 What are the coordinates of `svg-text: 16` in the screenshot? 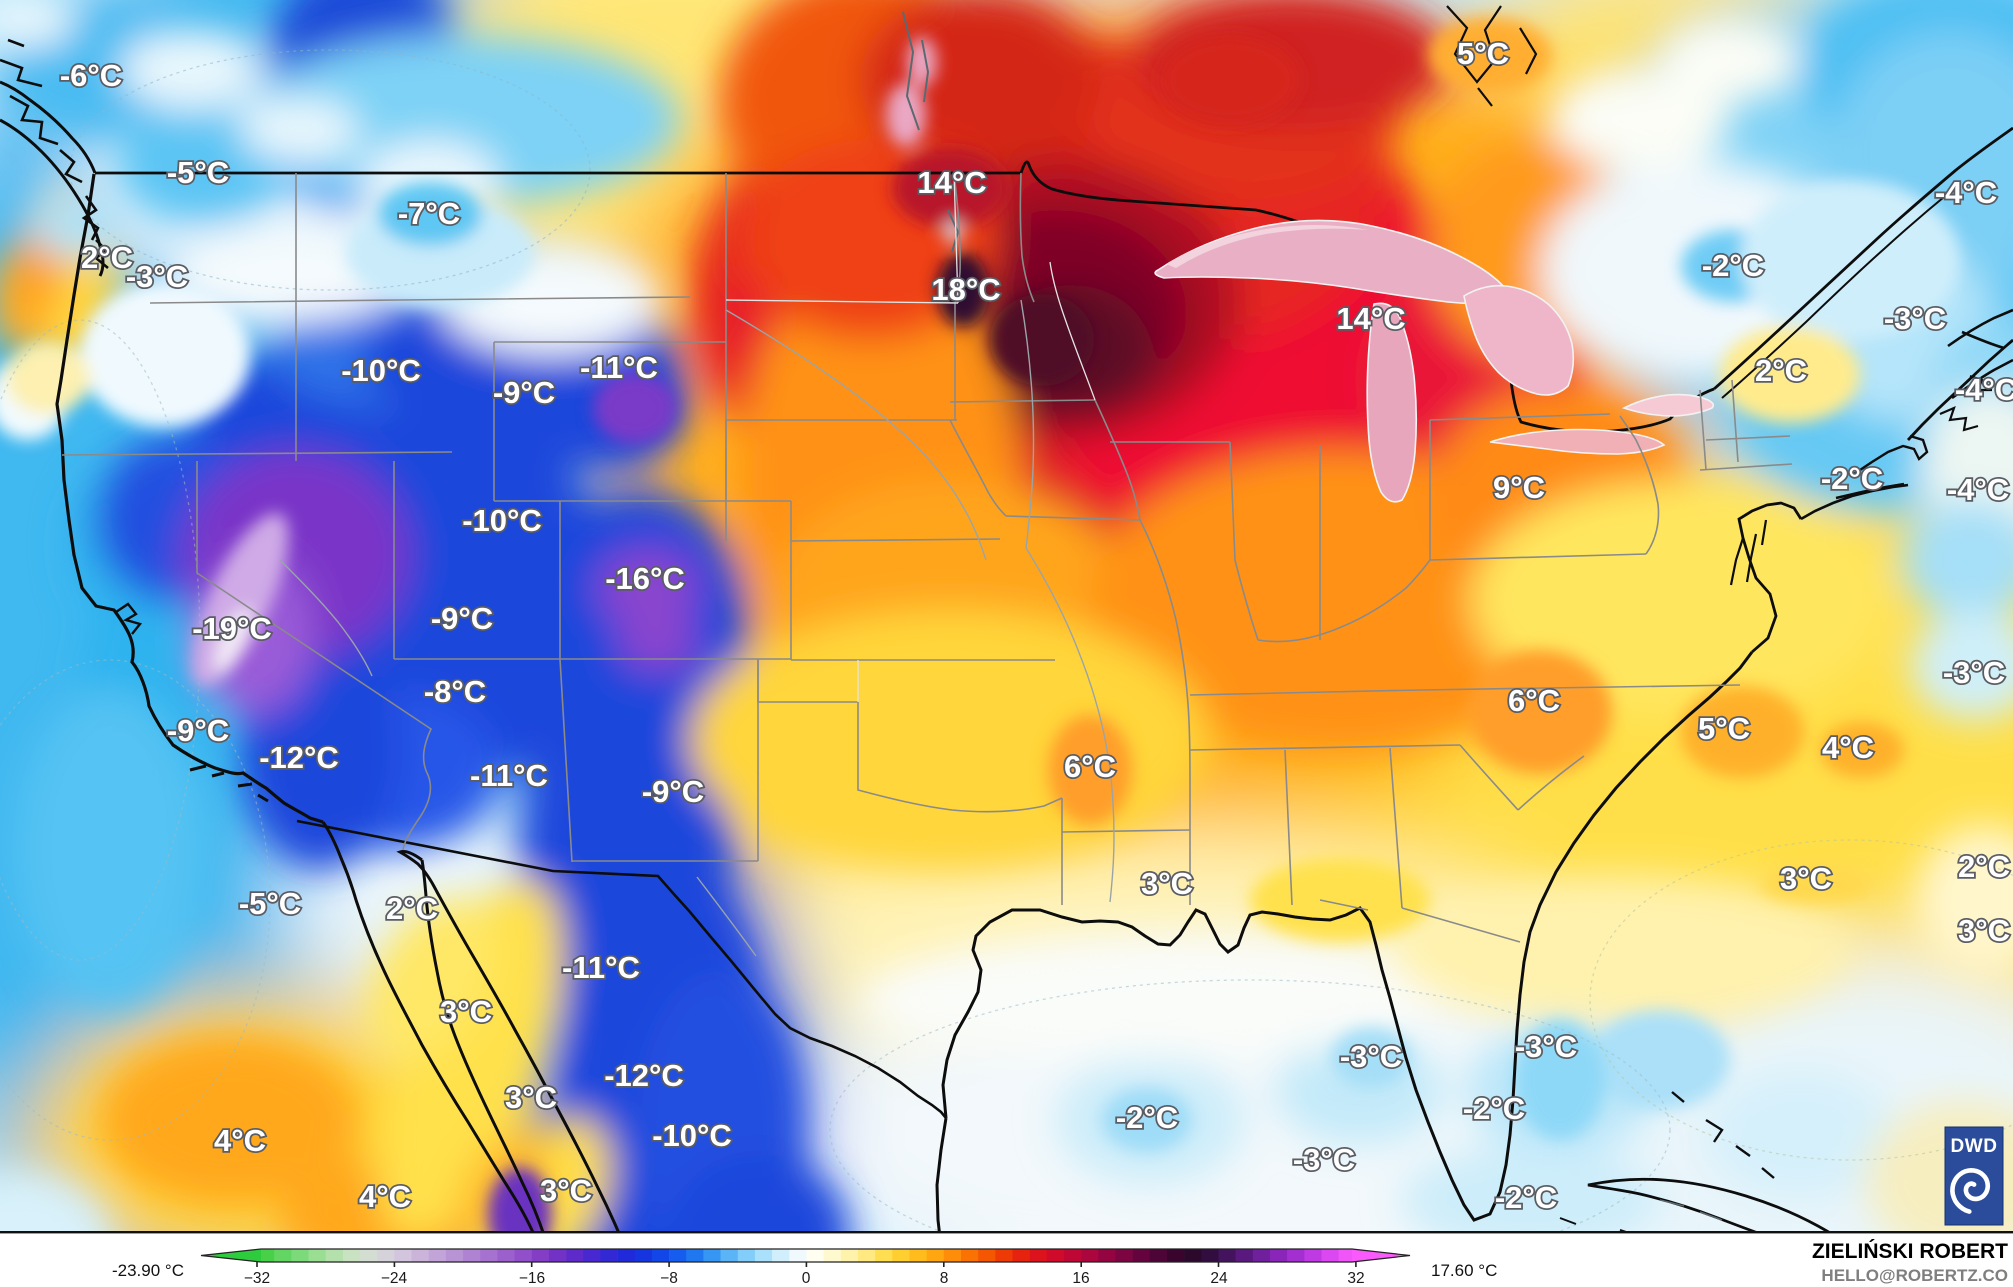 It's located at (1080, 1278).